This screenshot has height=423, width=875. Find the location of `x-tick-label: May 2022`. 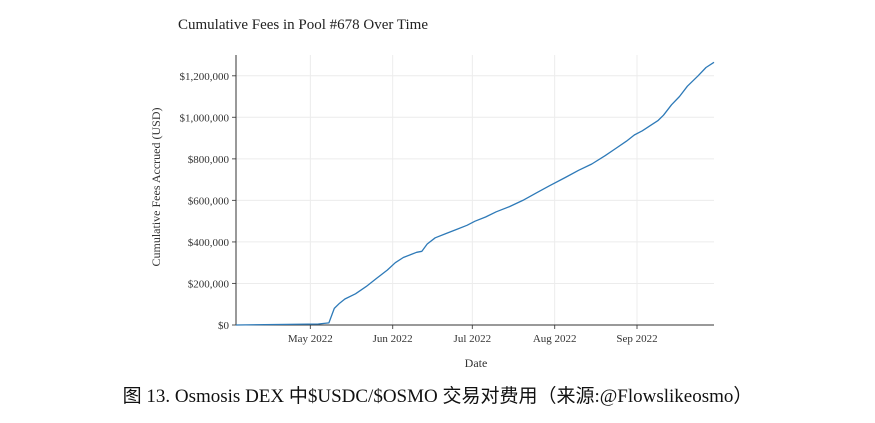

x-tick-label: May 2022 is located at coordinates (310, 339).